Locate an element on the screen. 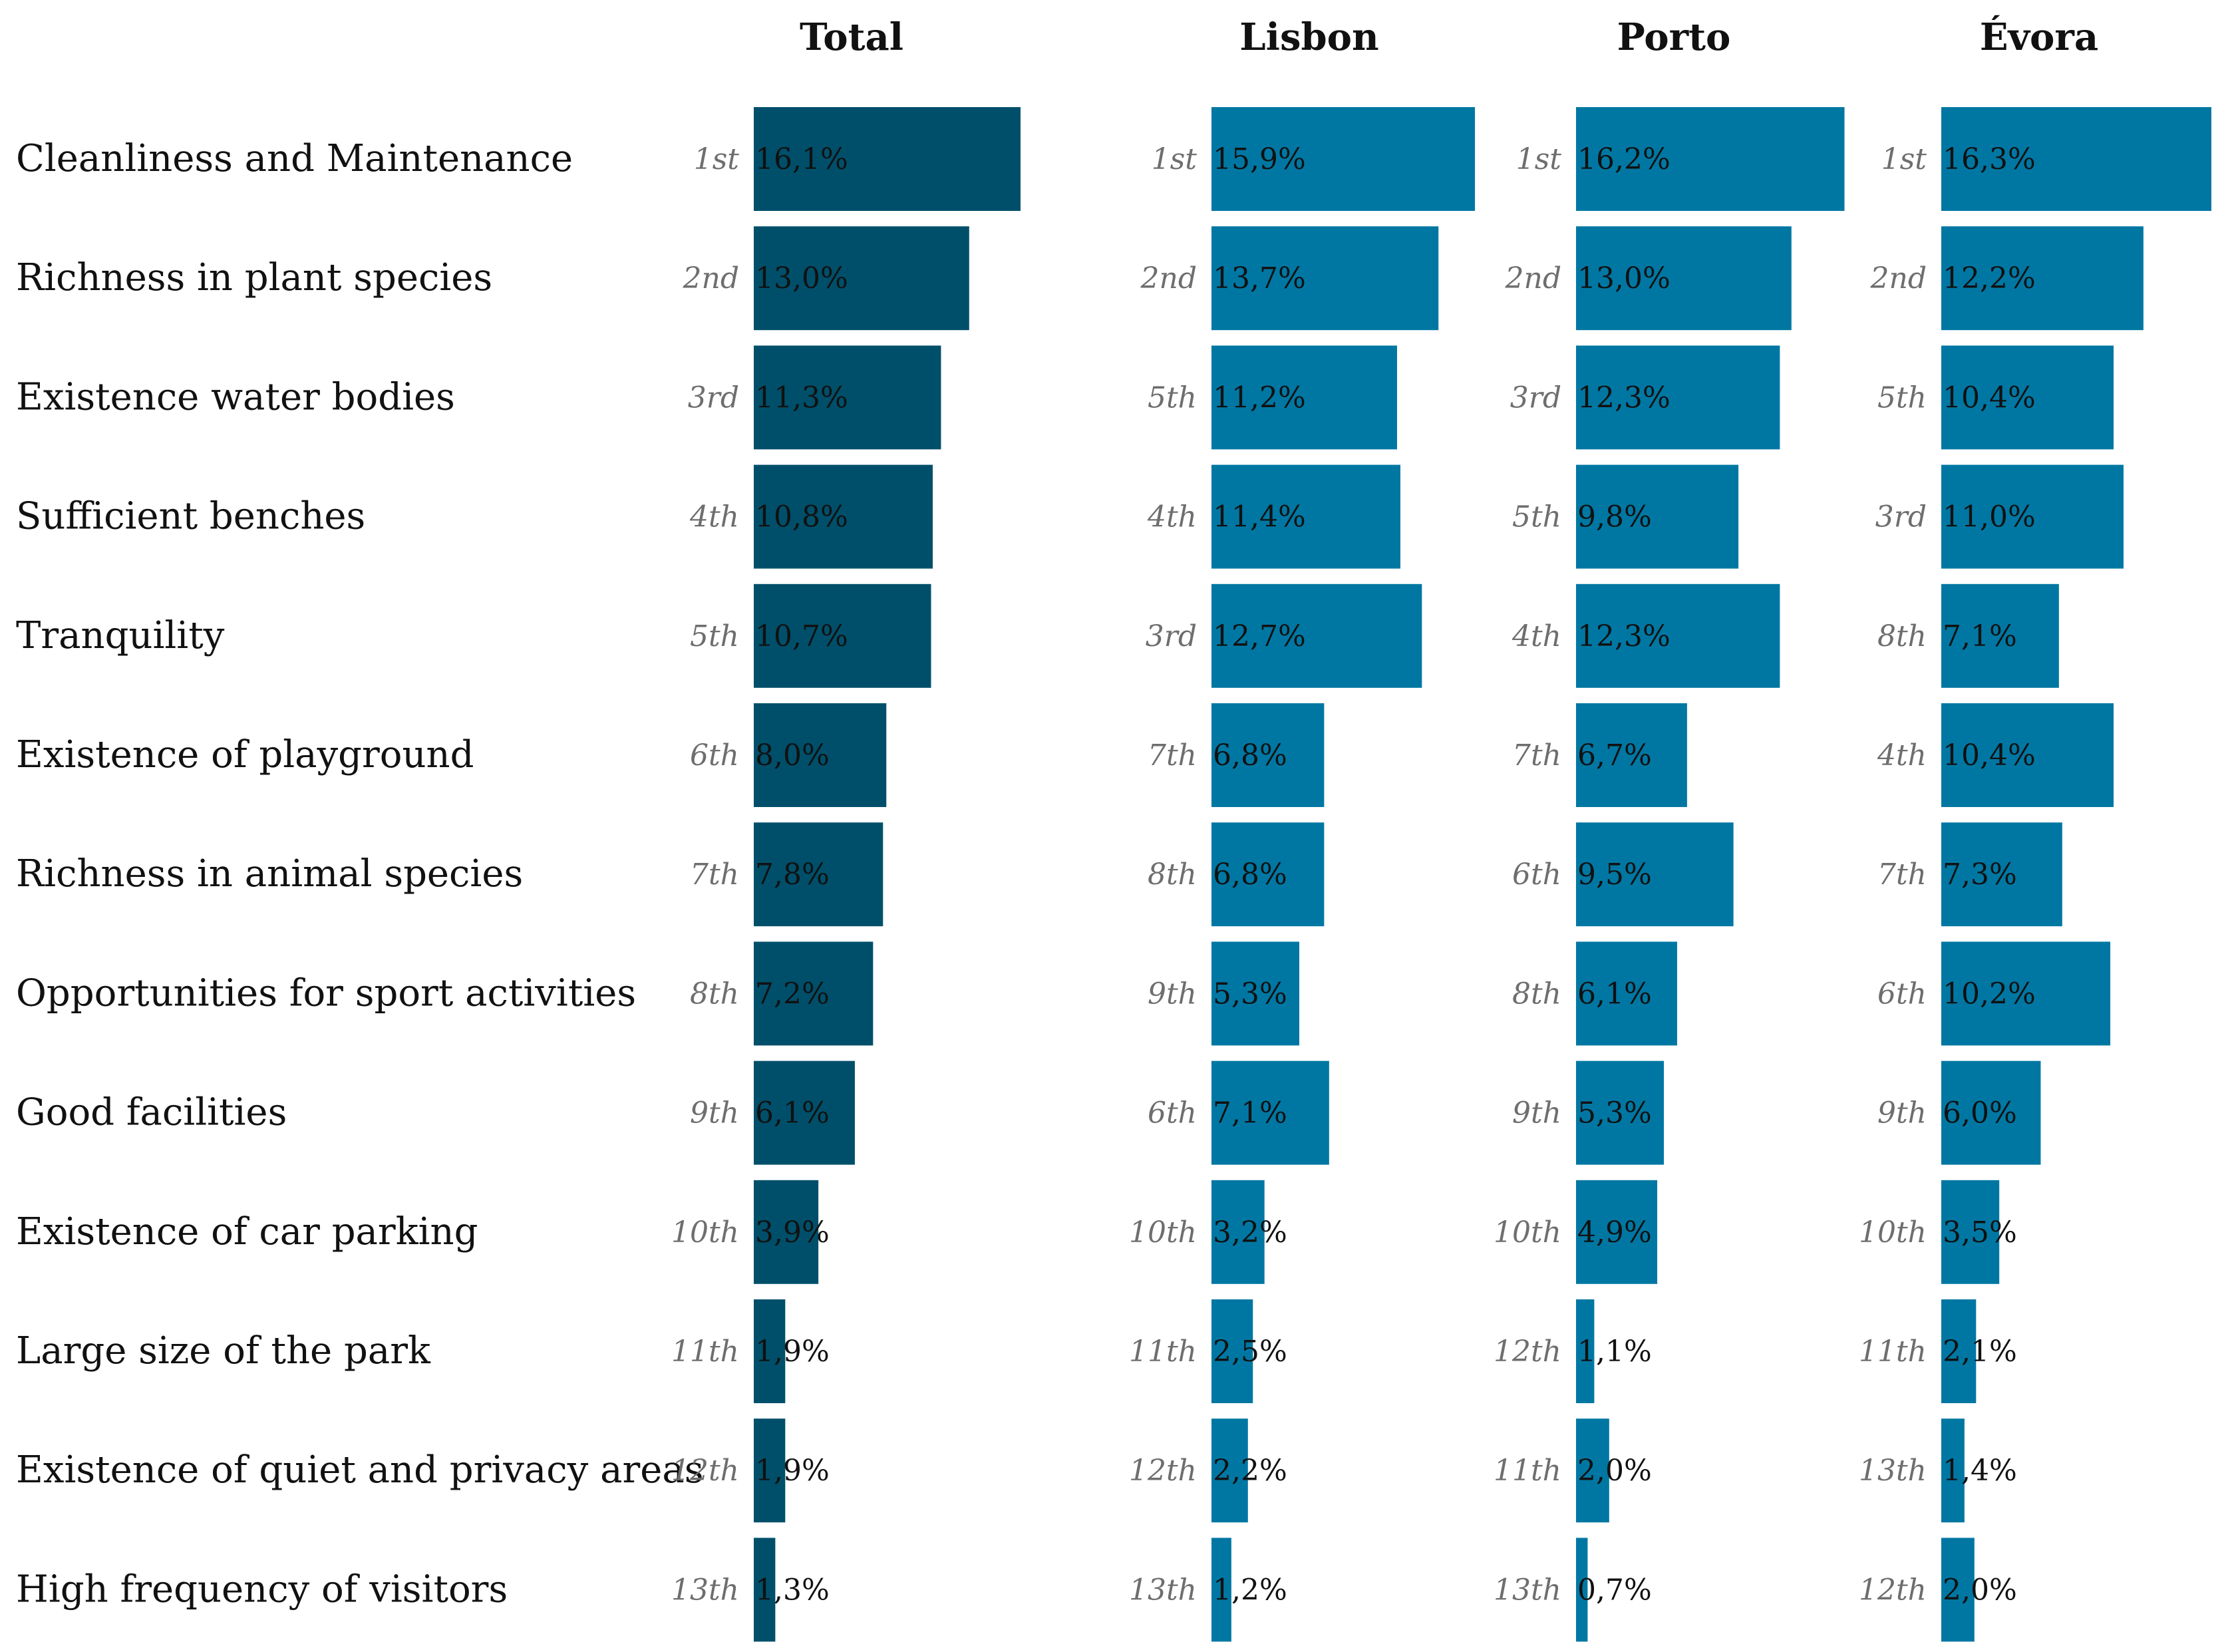 The height and width of the screenshot is (1652, 2230). rank-label-porto-10: 10th is located at coordinates (1527, 1232).